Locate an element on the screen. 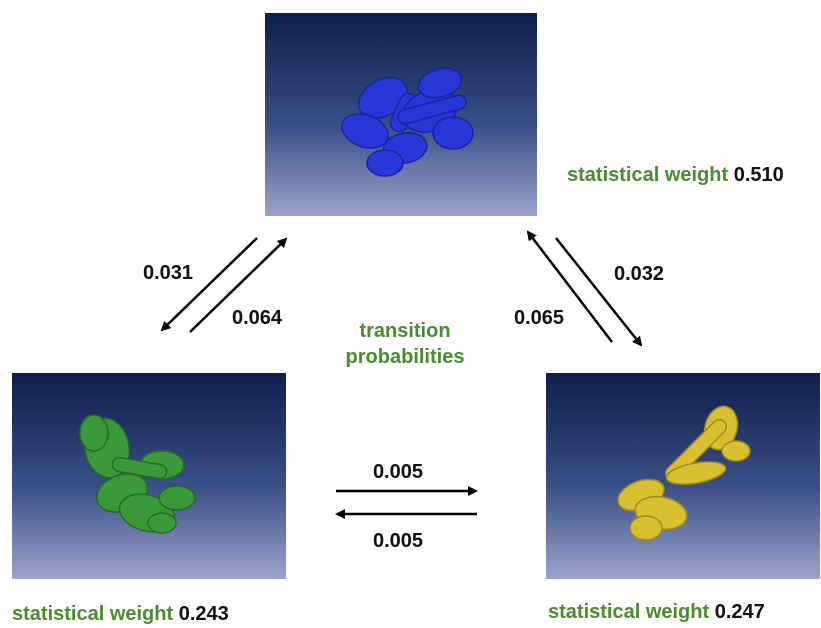  arrow-green-to-blue is located at coordinates (238, 285).